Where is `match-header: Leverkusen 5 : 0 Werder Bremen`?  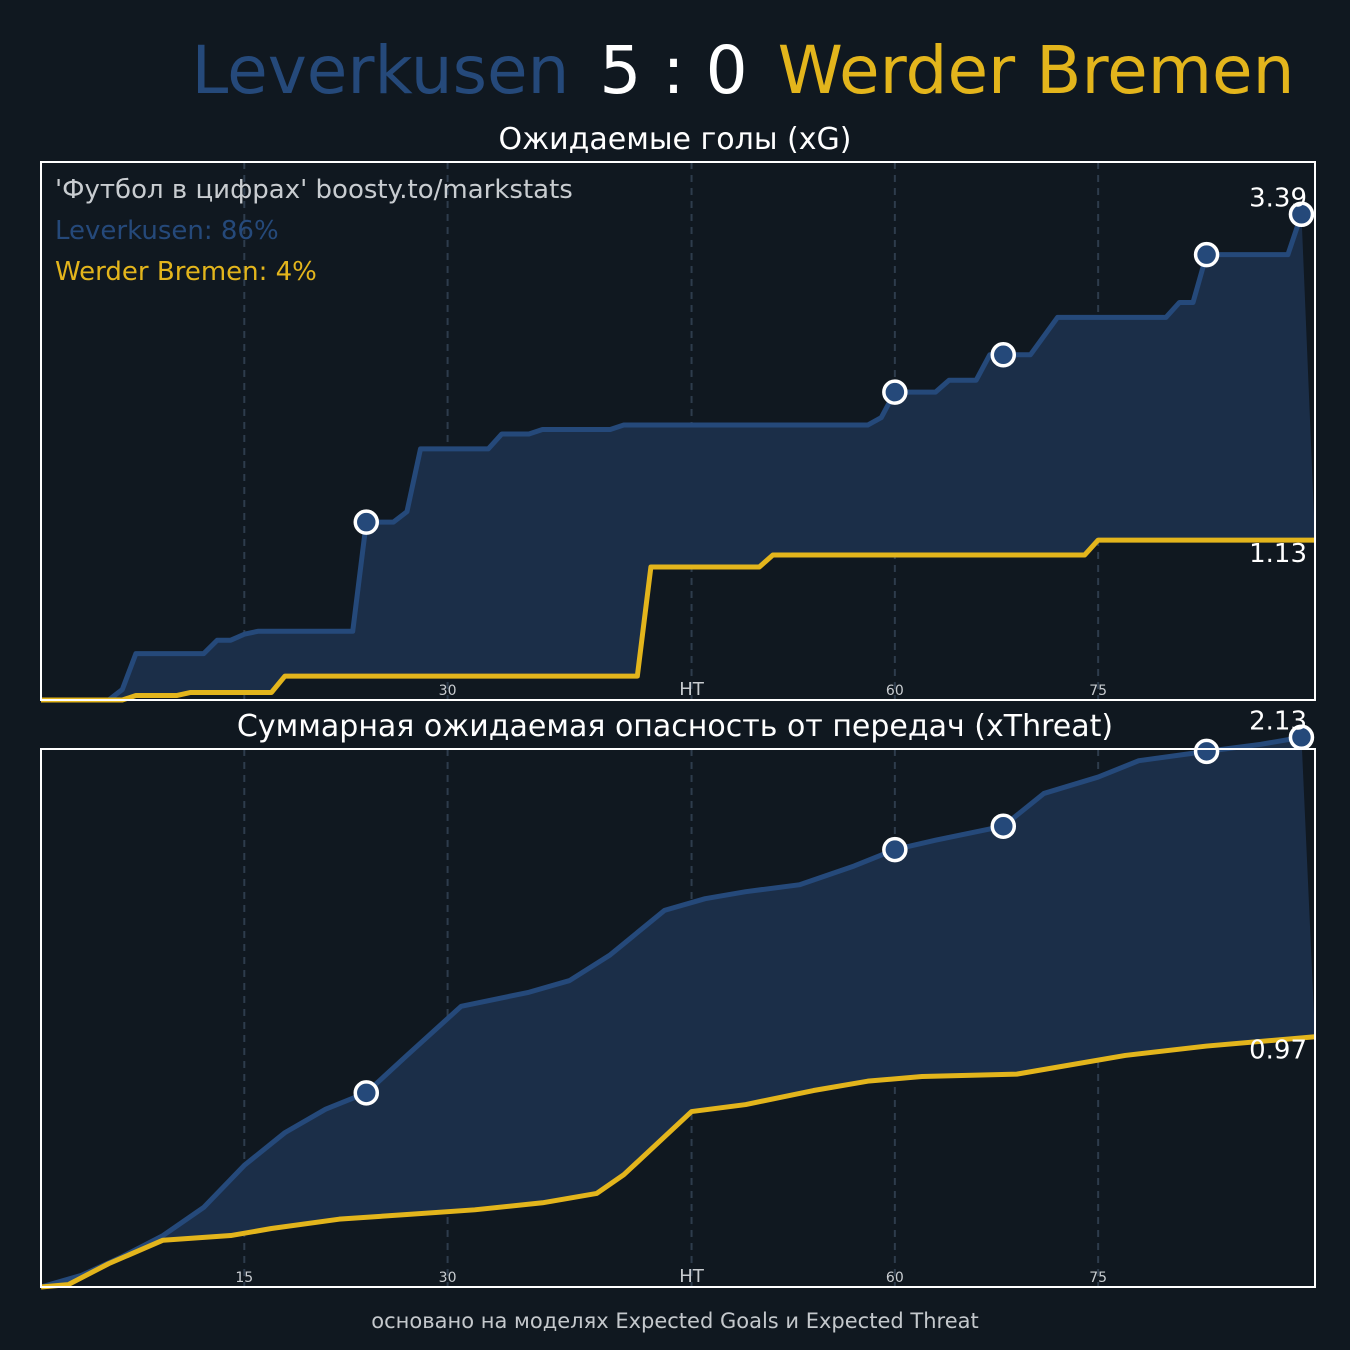 match-header: Leverkusen 5 : 0 Werder Bremen is located at coordinates (709, 71).